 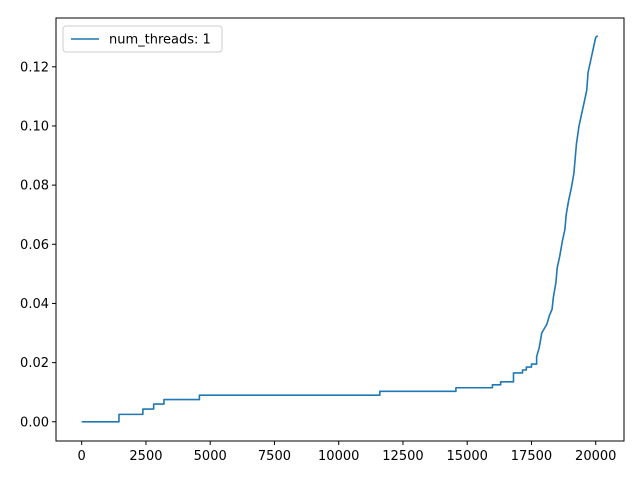 I want to click on y-tick-label: 0.04, so click(x=34, y=304).